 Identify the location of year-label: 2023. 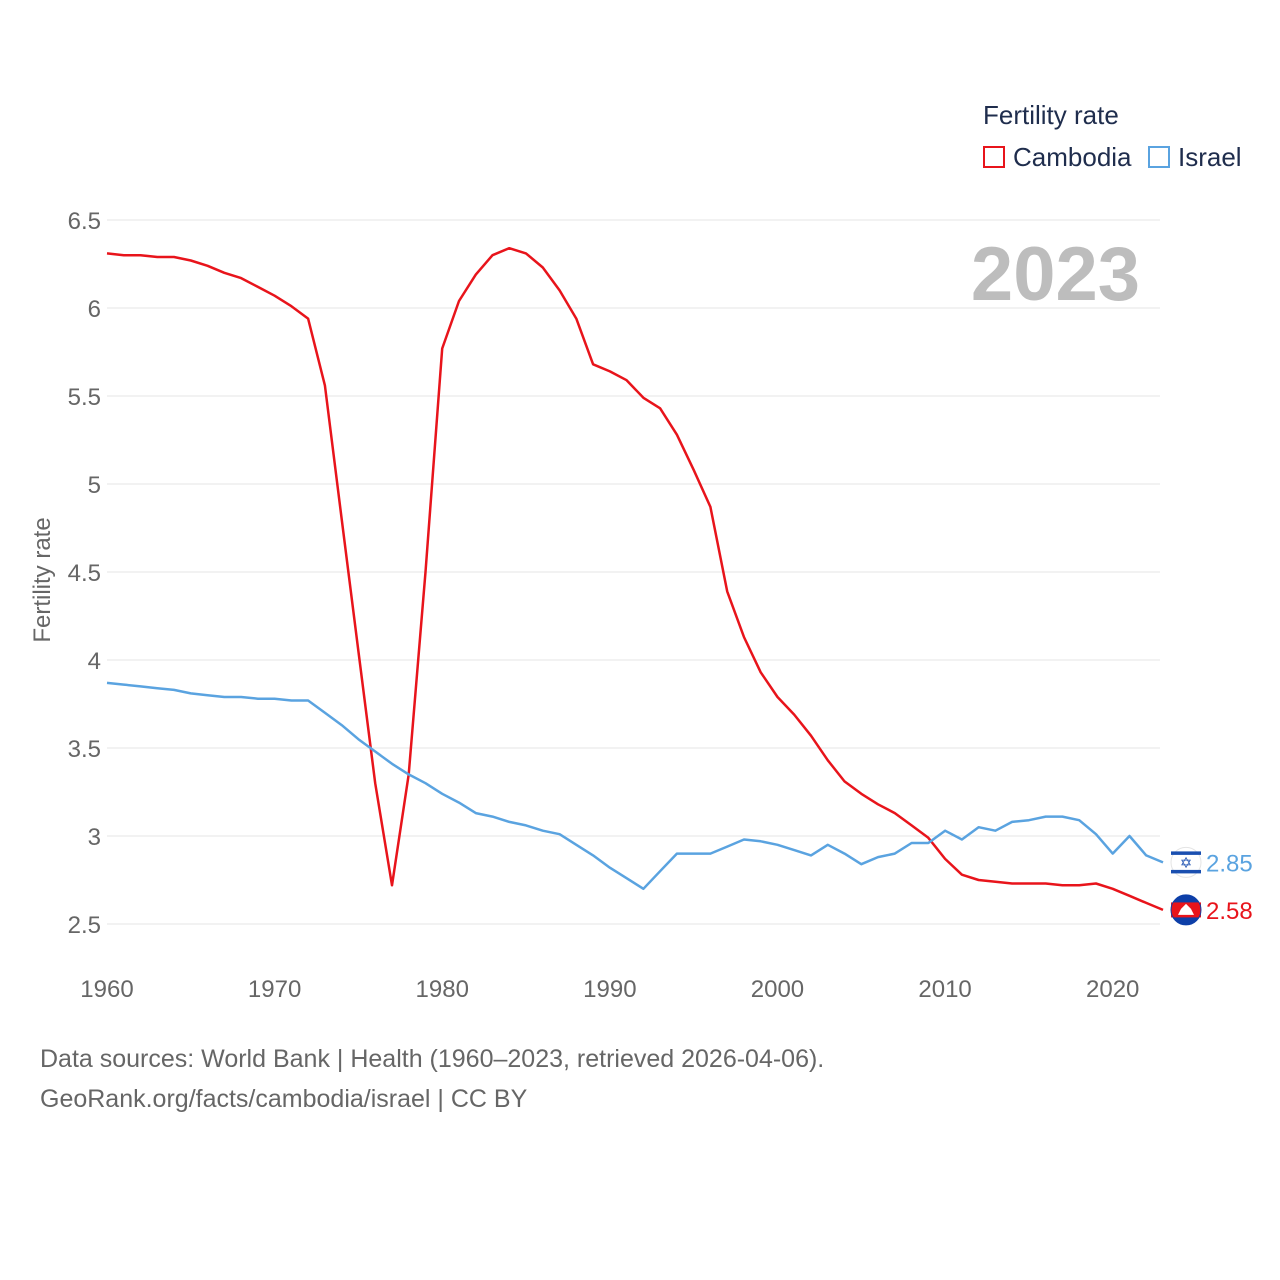
(1055, 274).